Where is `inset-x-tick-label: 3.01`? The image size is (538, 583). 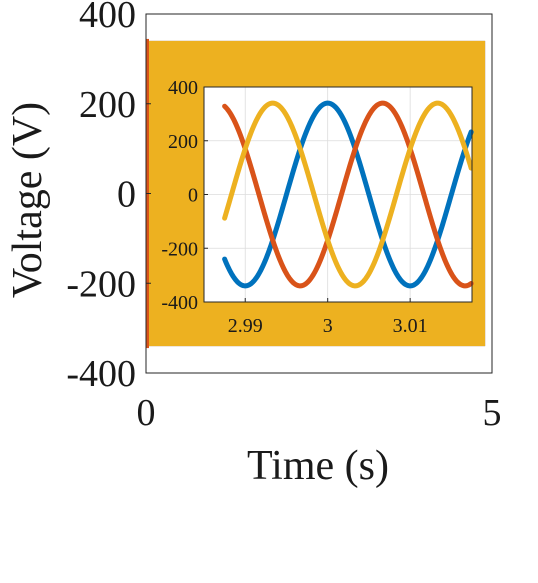
inset-x-tick-label: 3.01 is located at coordinates (410, 326).